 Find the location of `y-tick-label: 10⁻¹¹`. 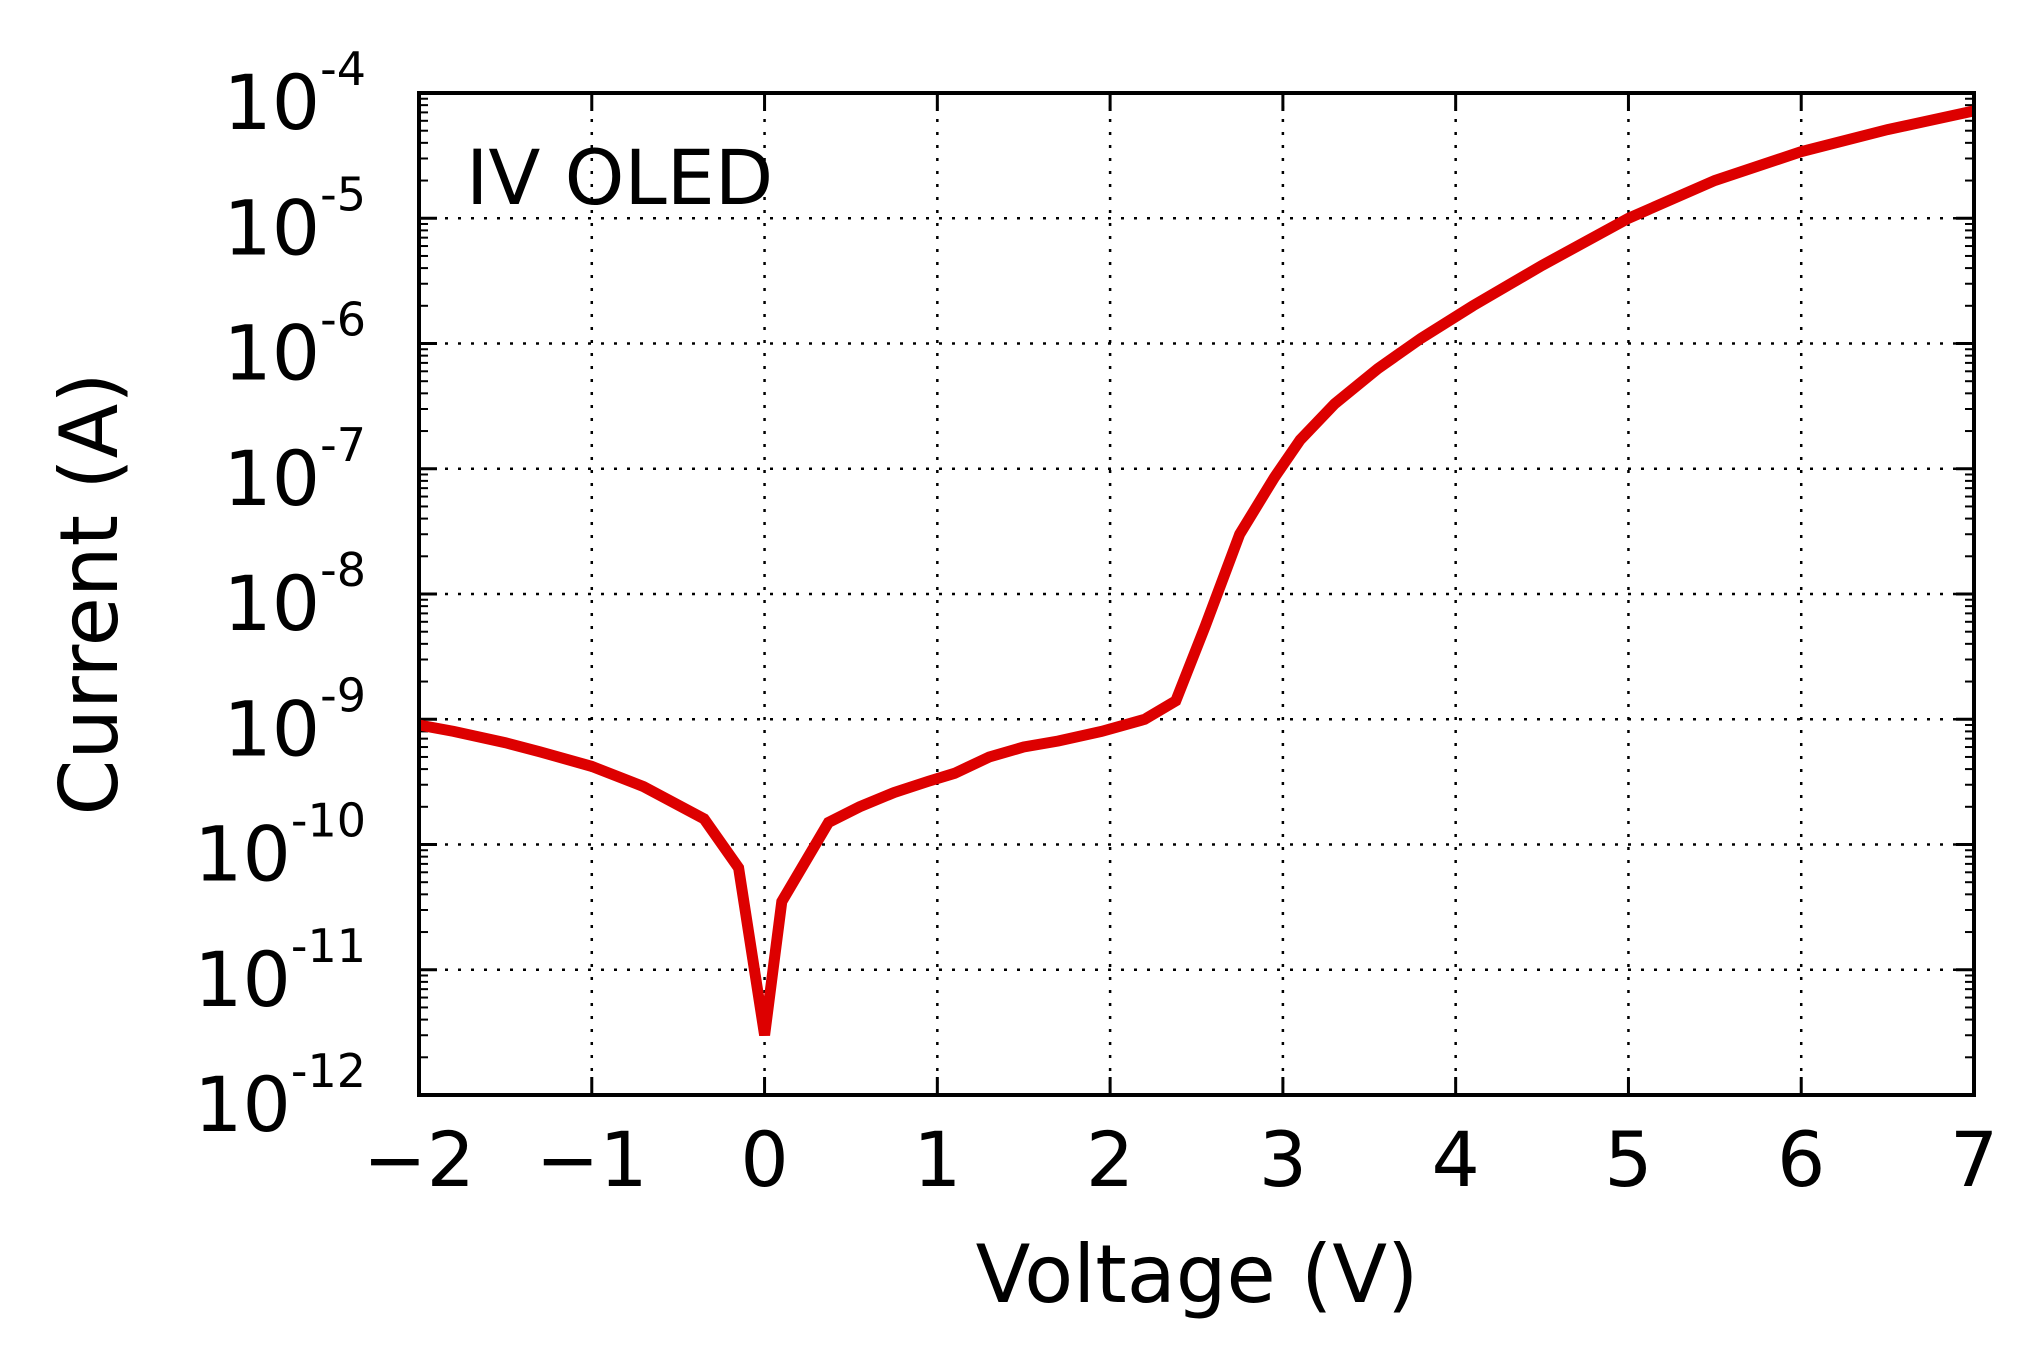

y-tick-label: 10⁻¹¹ is located at coordinates (280, 971).